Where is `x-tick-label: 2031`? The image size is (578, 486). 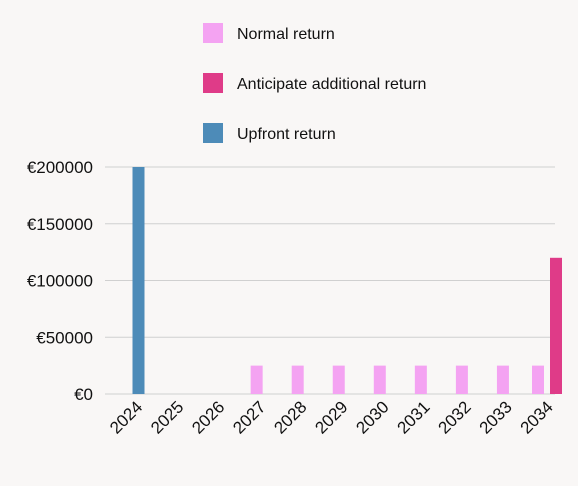 x-tick-label: 2031 is located at coordinates (413, 417).